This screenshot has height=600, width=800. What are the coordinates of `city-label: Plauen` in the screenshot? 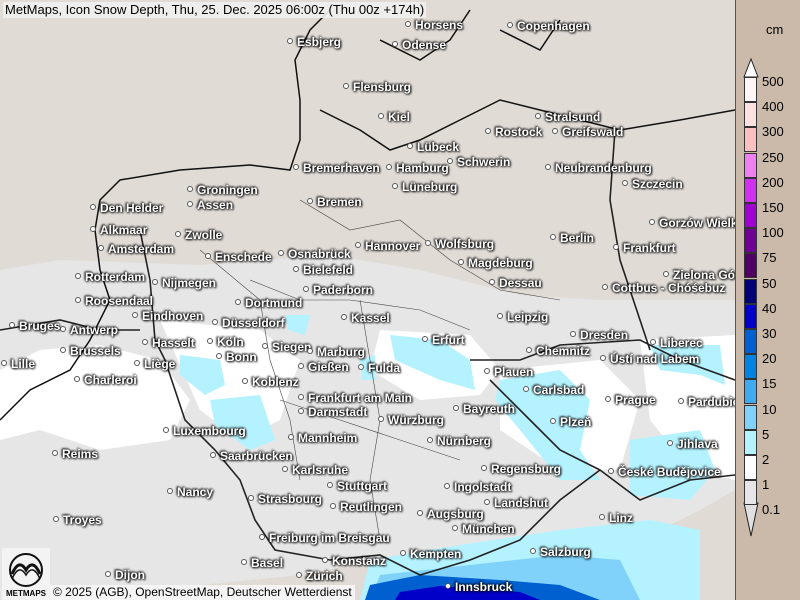 It's located at (508, 372).